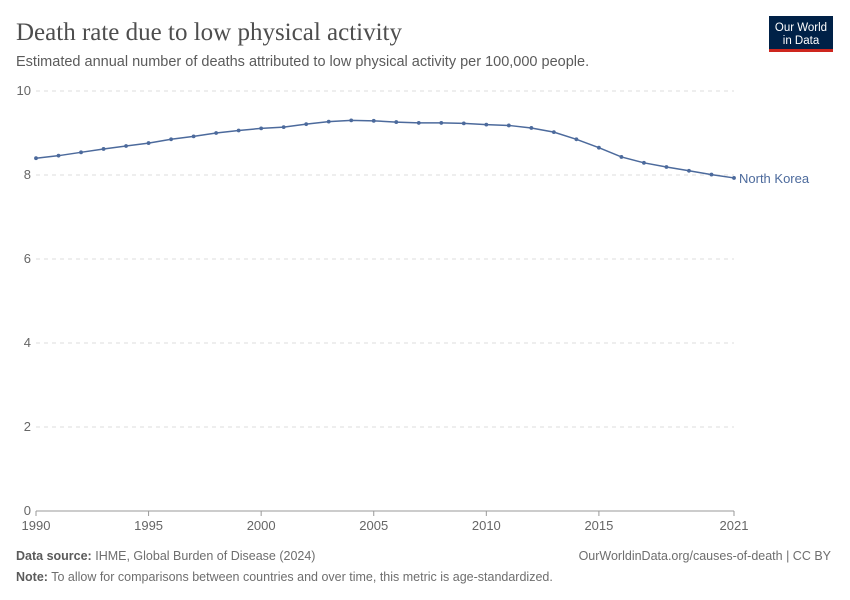 This screenshot has height=600, width=850. What do you see at coordinates (27, 258) in the screenshot?
I see `y-tick-label: 6` at bounding box center [27, 258].